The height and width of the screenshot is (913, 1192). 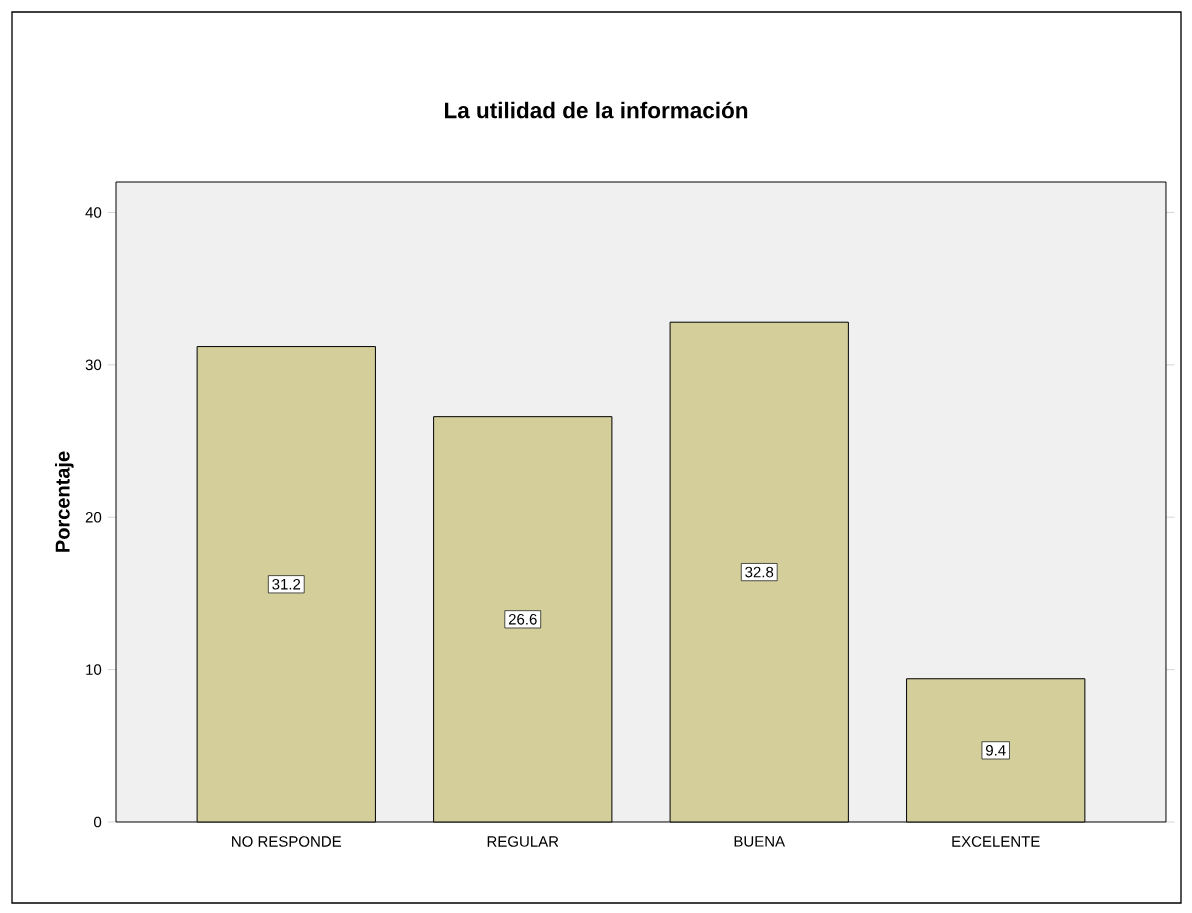 I want to click on y-tick-label: 30, so click(x=93, y=365).